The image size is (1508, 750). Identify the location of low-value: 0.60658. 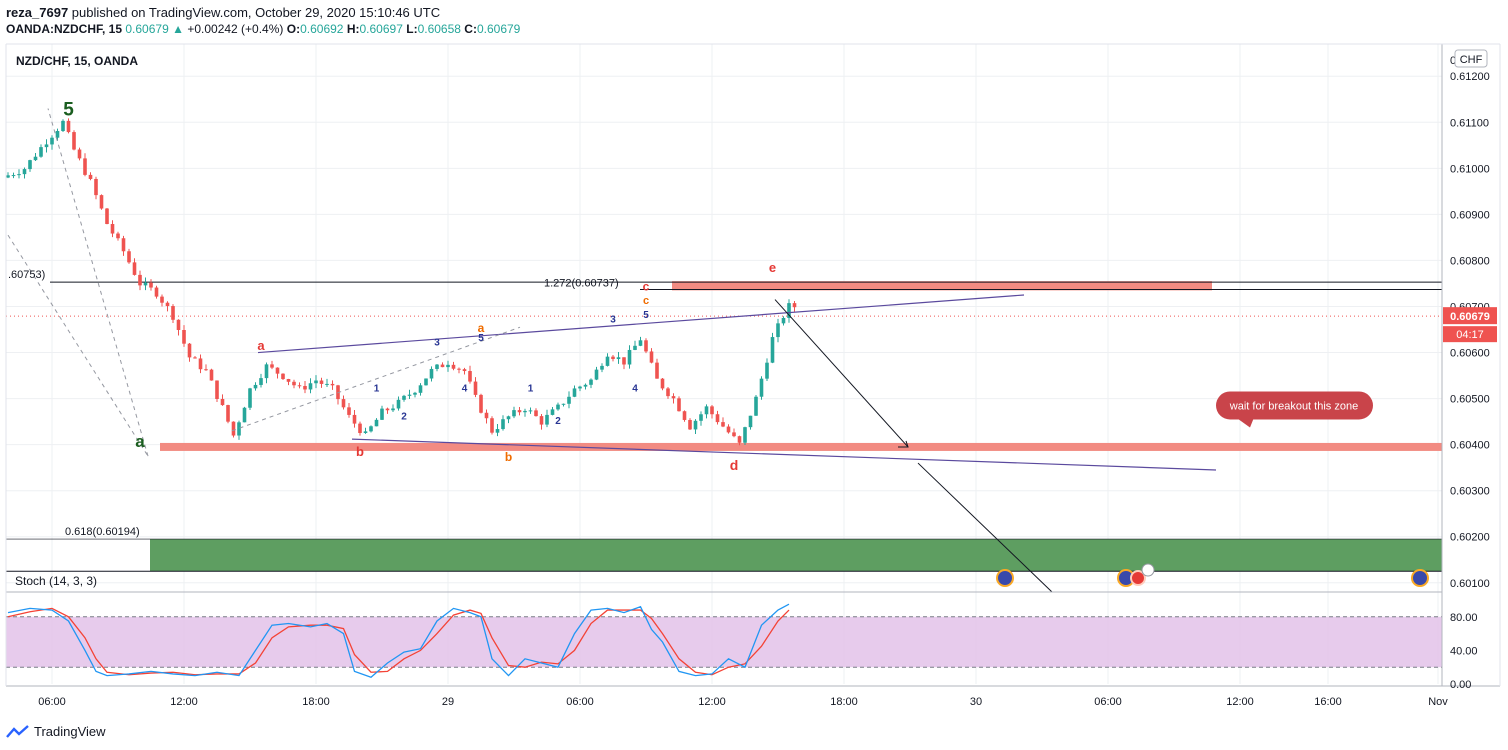
(439, 29).